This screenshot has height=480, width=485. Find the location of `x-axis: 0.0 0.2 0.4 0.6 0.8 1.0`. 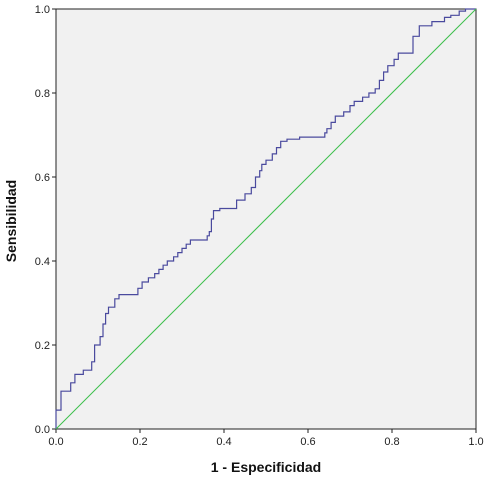

x-axis: 0.0 0.2 0.4 0.6 0.8 1.0 is located at coordinates (266, 438).